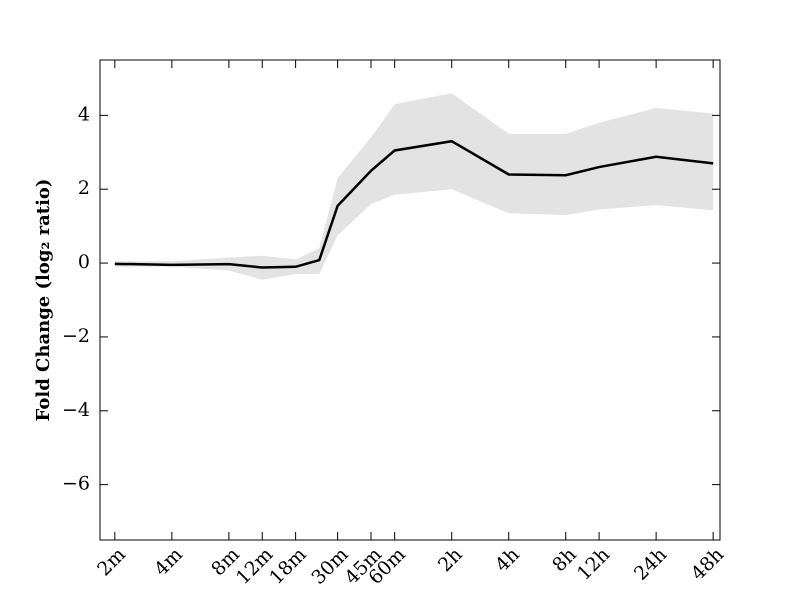 This screenshot has height=600, width=800. I want to click on x-tick-label: 48h, so click(707, 564).